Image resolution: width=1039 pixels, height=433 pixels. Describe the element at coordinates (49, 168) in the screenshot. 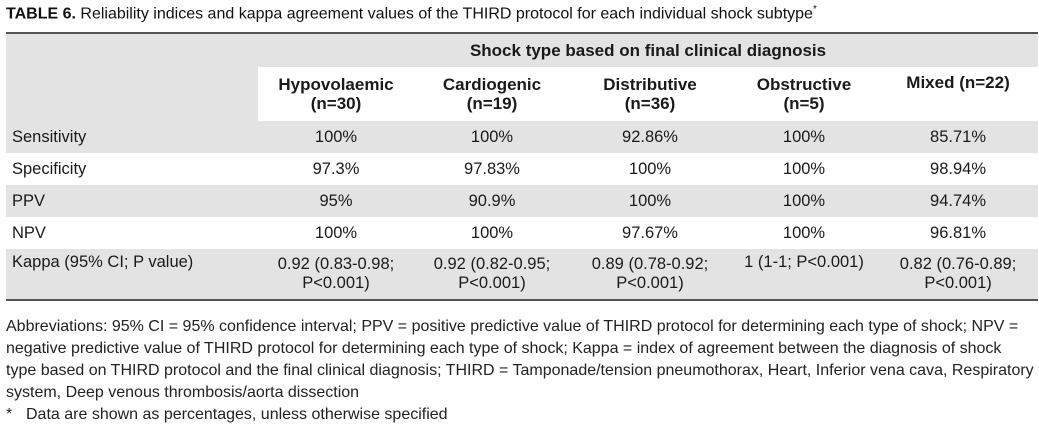

I see `row-label: Specificity` at that location.